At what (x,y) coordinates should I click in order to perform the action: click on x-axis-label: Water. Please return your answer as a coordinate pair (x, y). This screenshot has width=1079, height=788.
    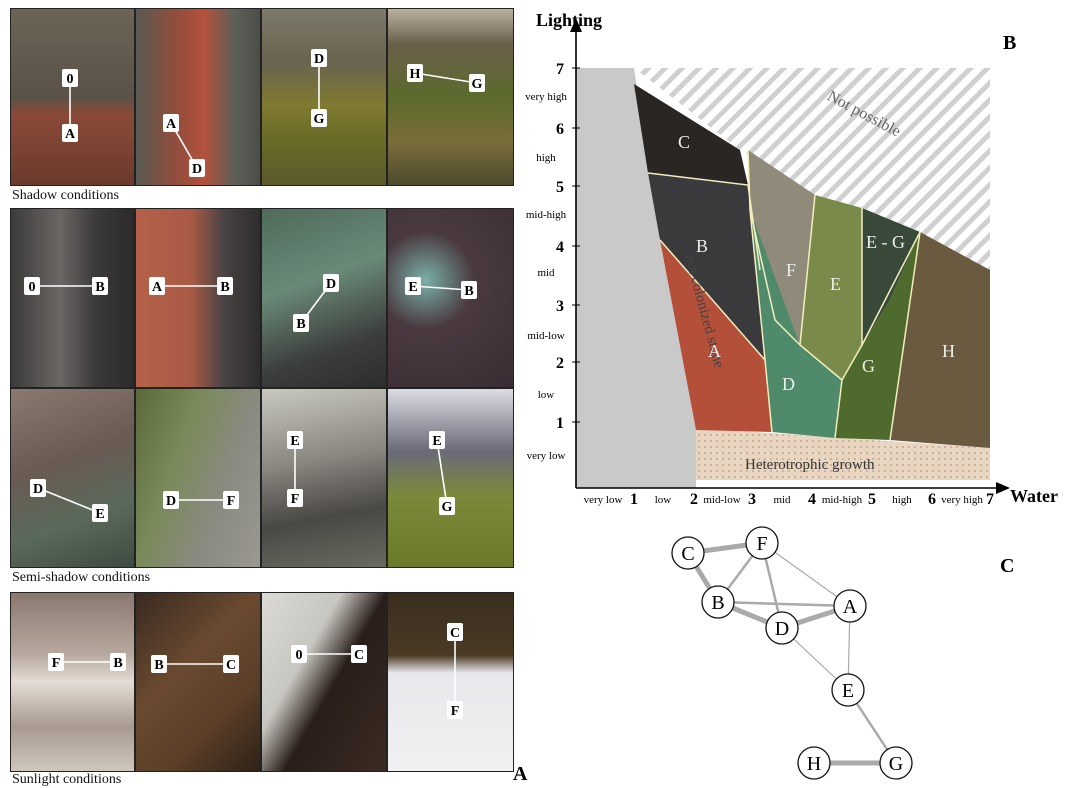
    Looking at the image, I should click on (1034, 496).